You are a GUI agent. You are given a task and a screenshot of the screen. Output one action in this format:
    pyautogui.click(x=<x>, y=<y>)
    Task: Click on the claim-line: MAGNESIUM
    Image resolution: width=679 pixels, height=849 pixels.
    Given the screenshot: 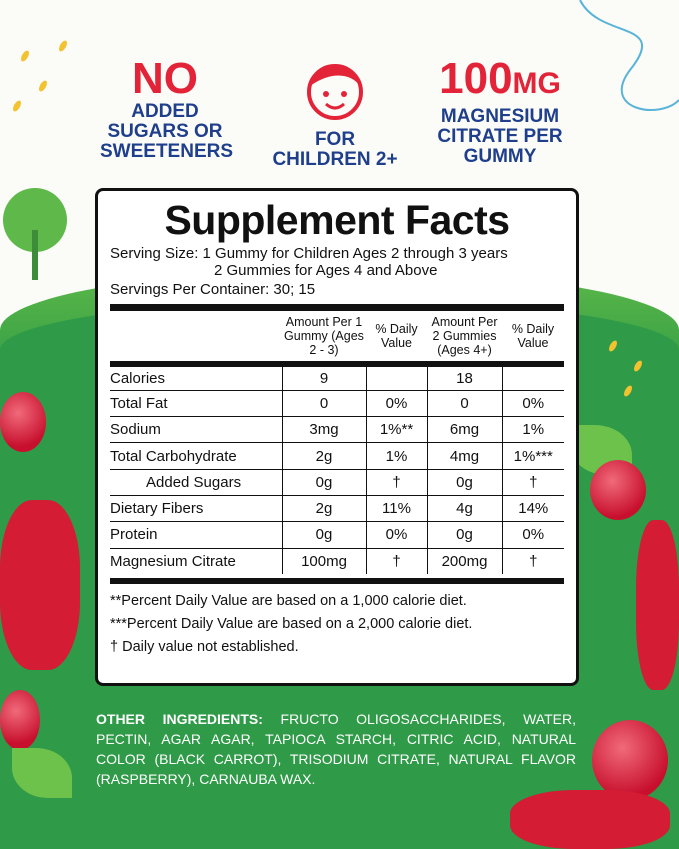 What is the action you would take?
    pyautogui.click(x=500, y=116)
    